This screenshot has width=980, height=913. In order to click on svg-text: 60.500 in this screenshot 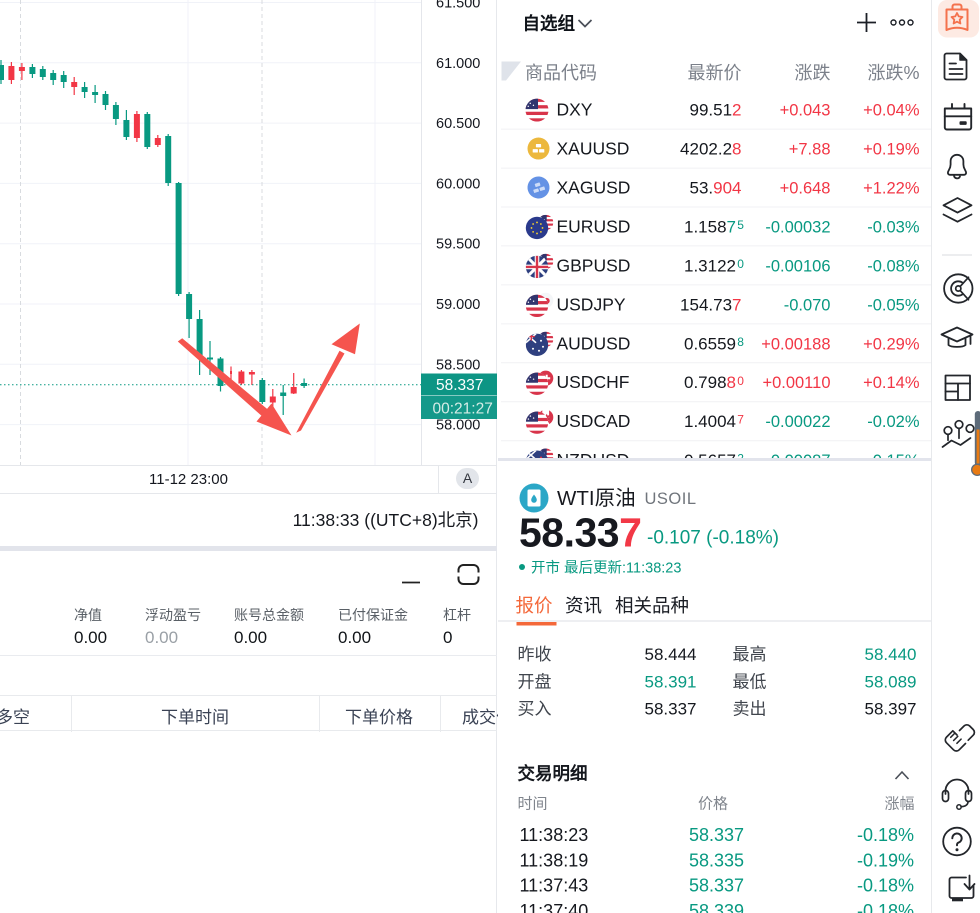, I will do `click(458, 124)`.